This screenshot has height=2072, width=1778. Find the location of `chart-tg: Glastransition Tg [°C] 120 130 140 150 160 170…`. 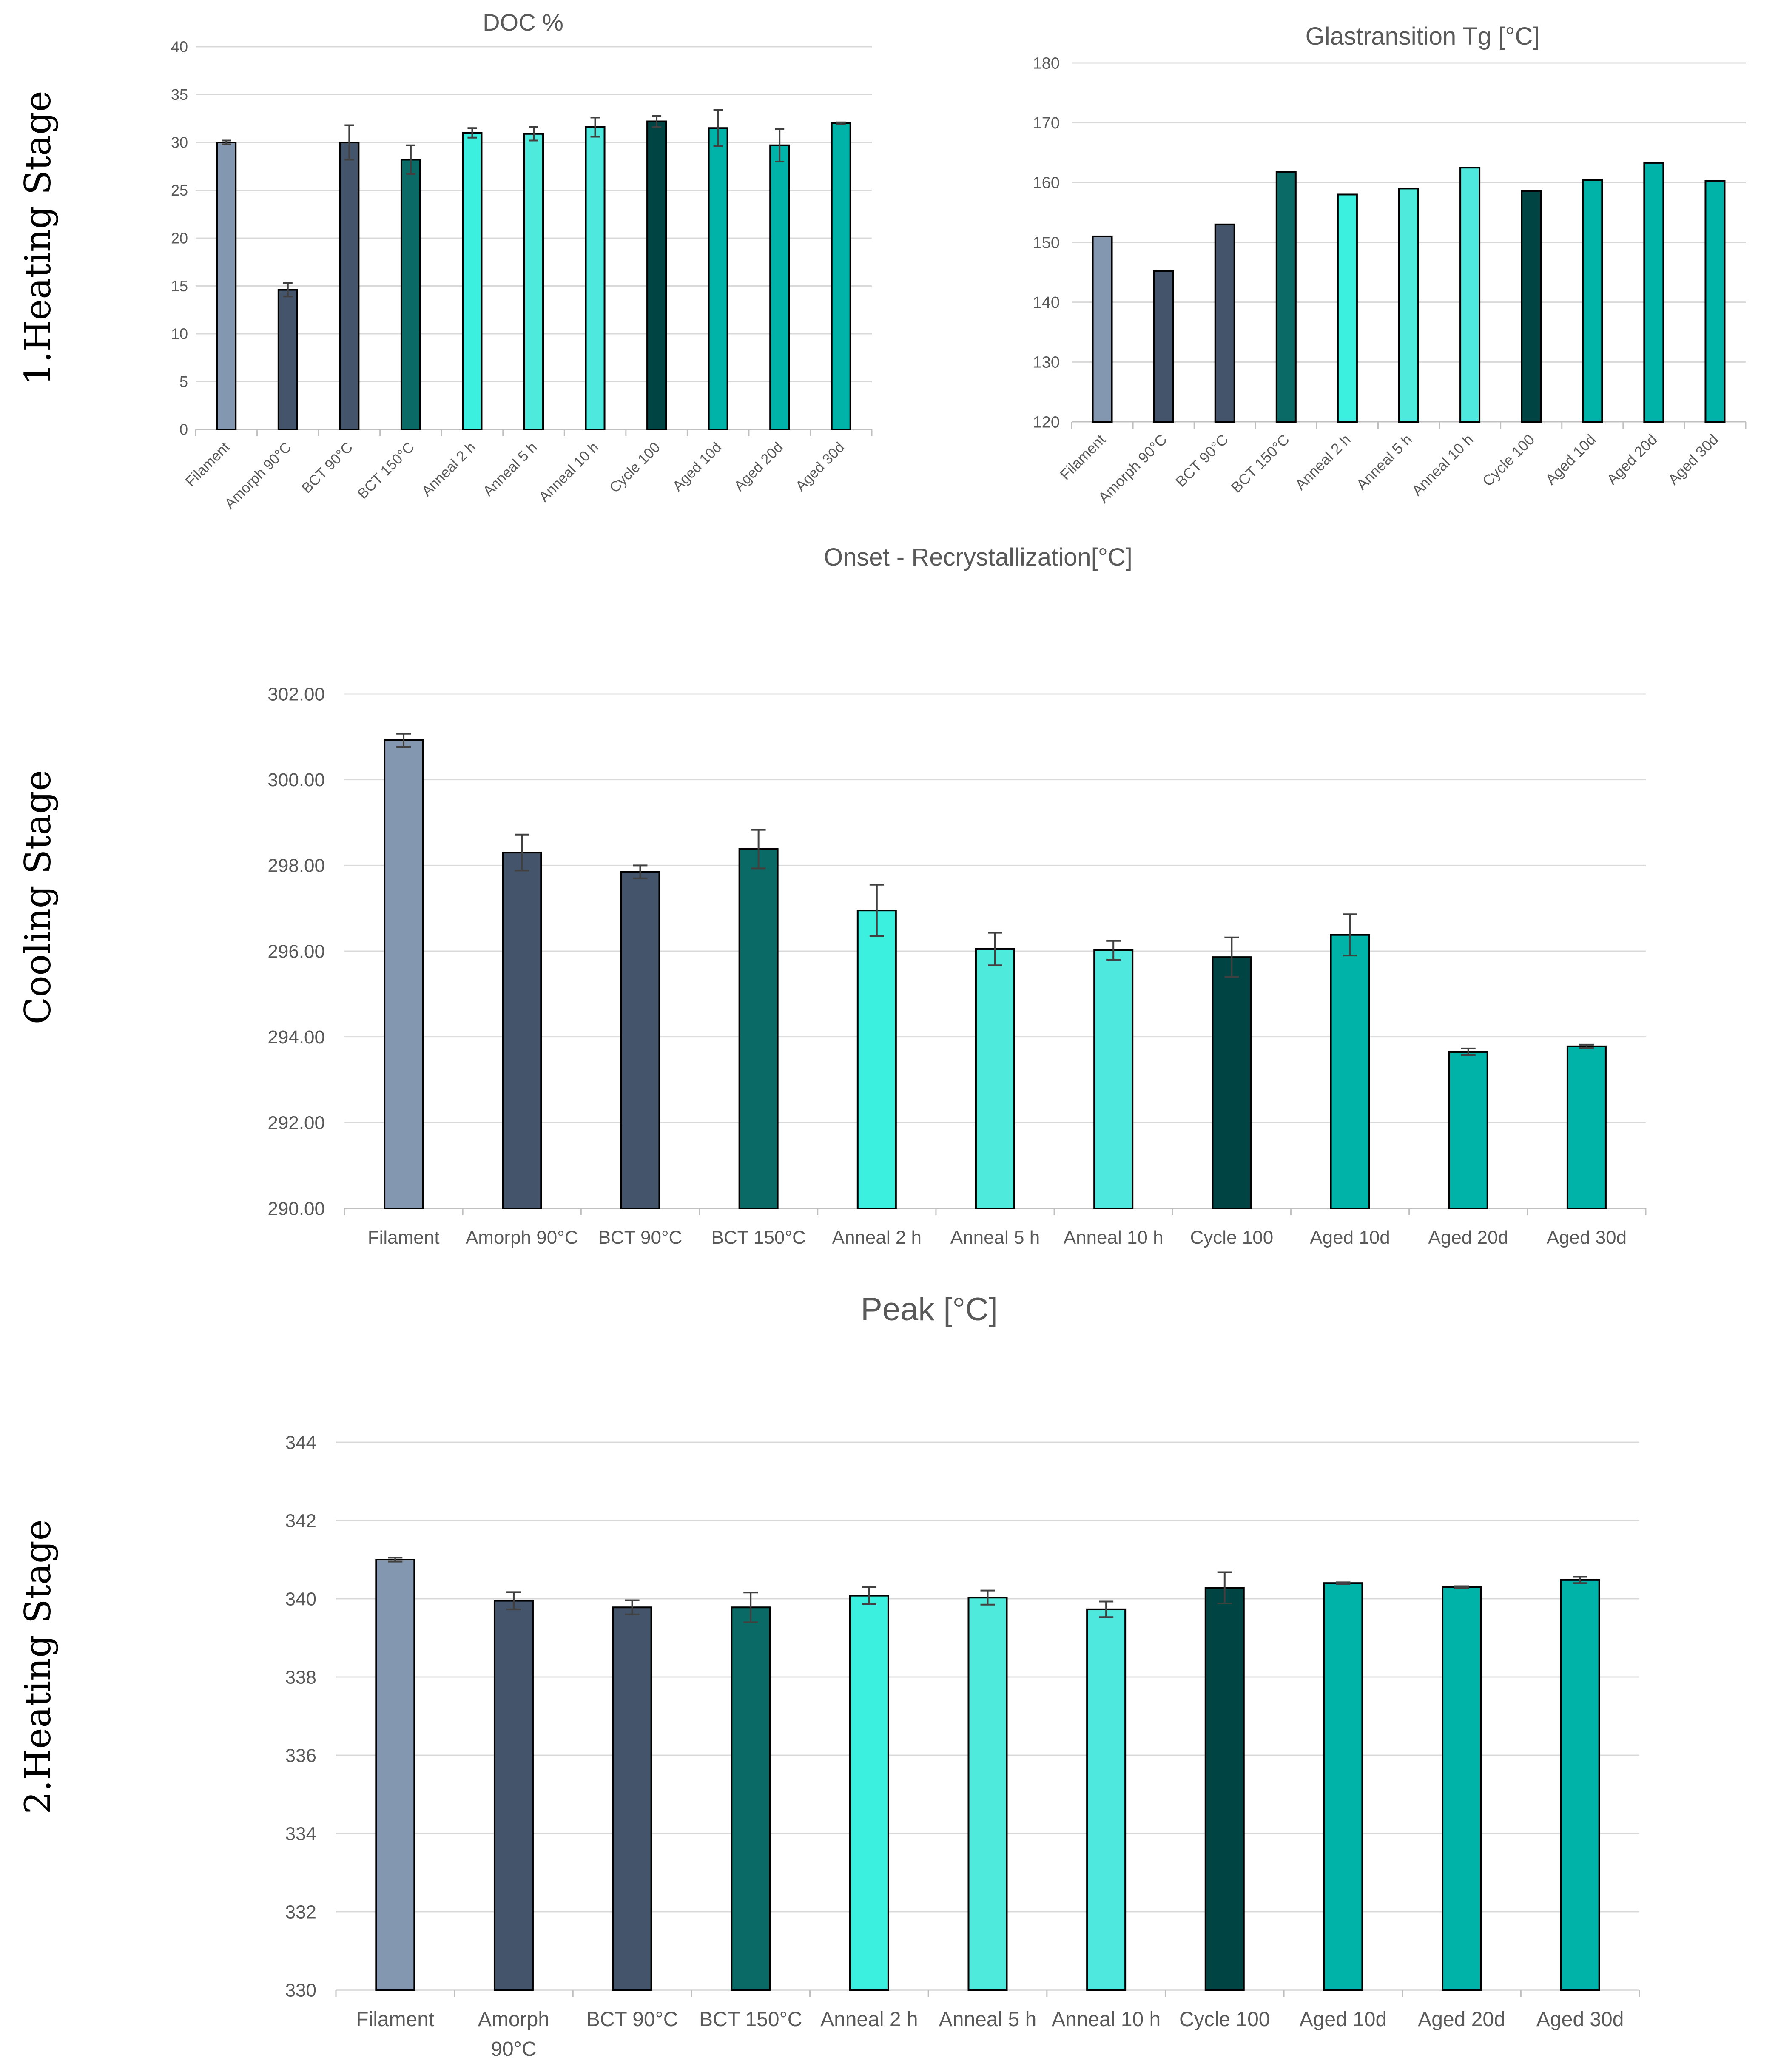

chart-tg: Glastransition Tg [°C] 120 130 140 150 160 170… is located at coordinates (1390, 264).